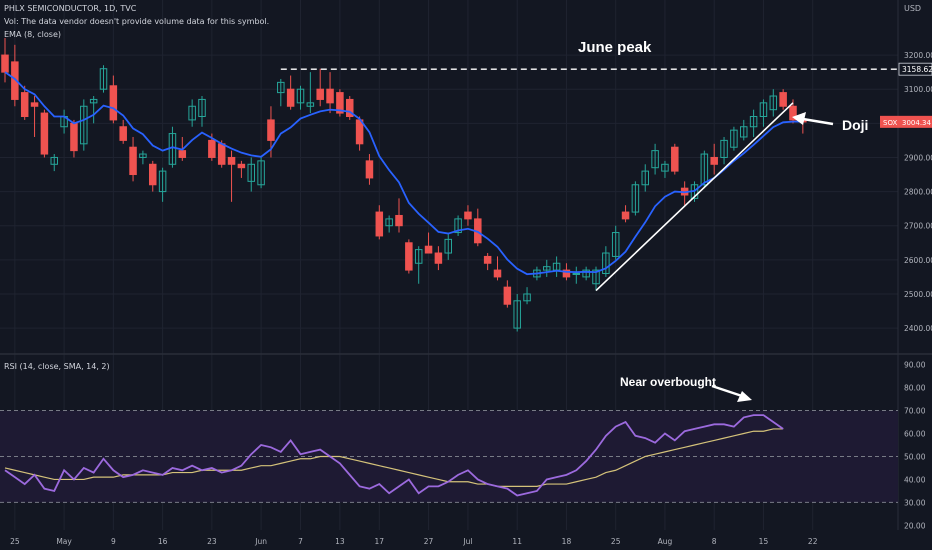 The image size is (932, 550). What do you see at coordinates (918, 328) in the screenshot?
I see `price-tick-label: 2400.00` at bounding box center [918, 328].